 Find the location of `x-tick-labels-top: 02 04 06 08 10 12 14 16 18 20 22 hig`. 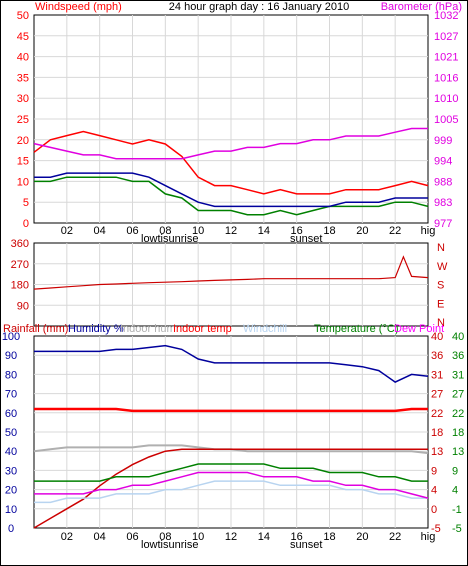

x-tick-labels-top: 02 04 06 08 10 12 14 16 18 20 22 hig is located at coordinates (248, 231).